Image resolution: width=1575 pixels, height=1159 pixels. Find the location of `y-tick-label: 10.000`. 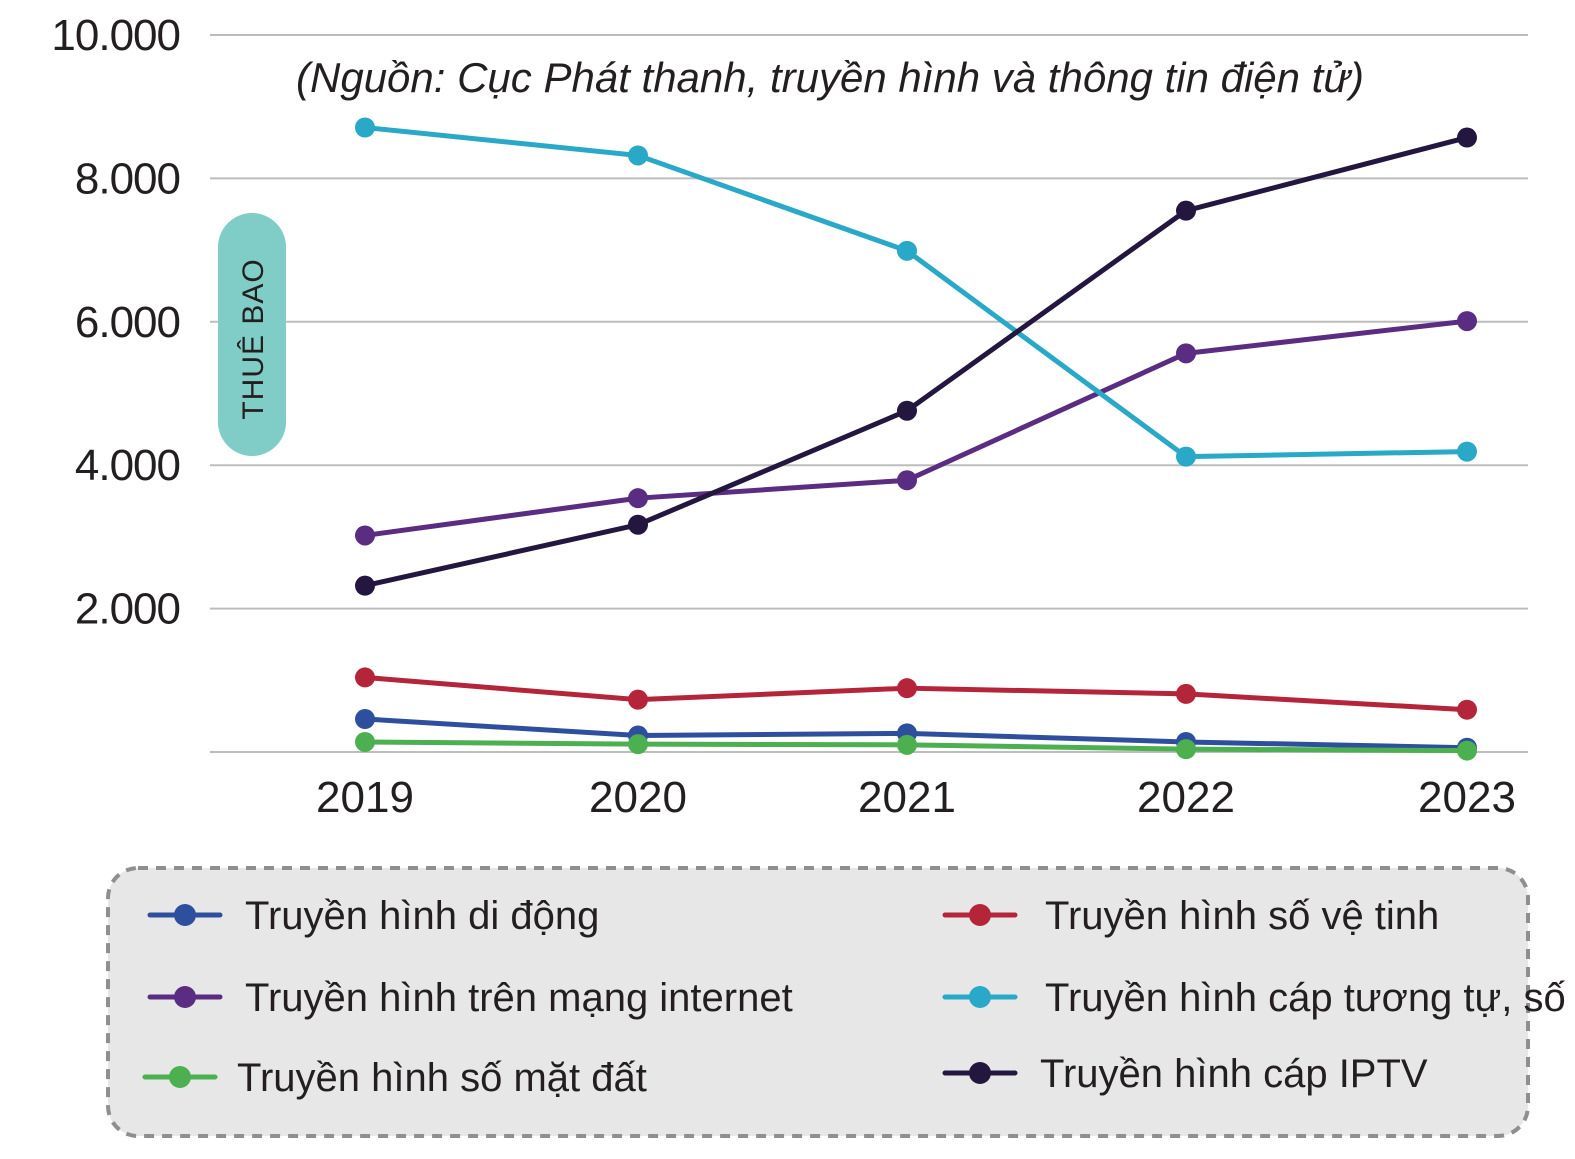

y-tick-label: 10.000 is located at coordinates (115, 35).